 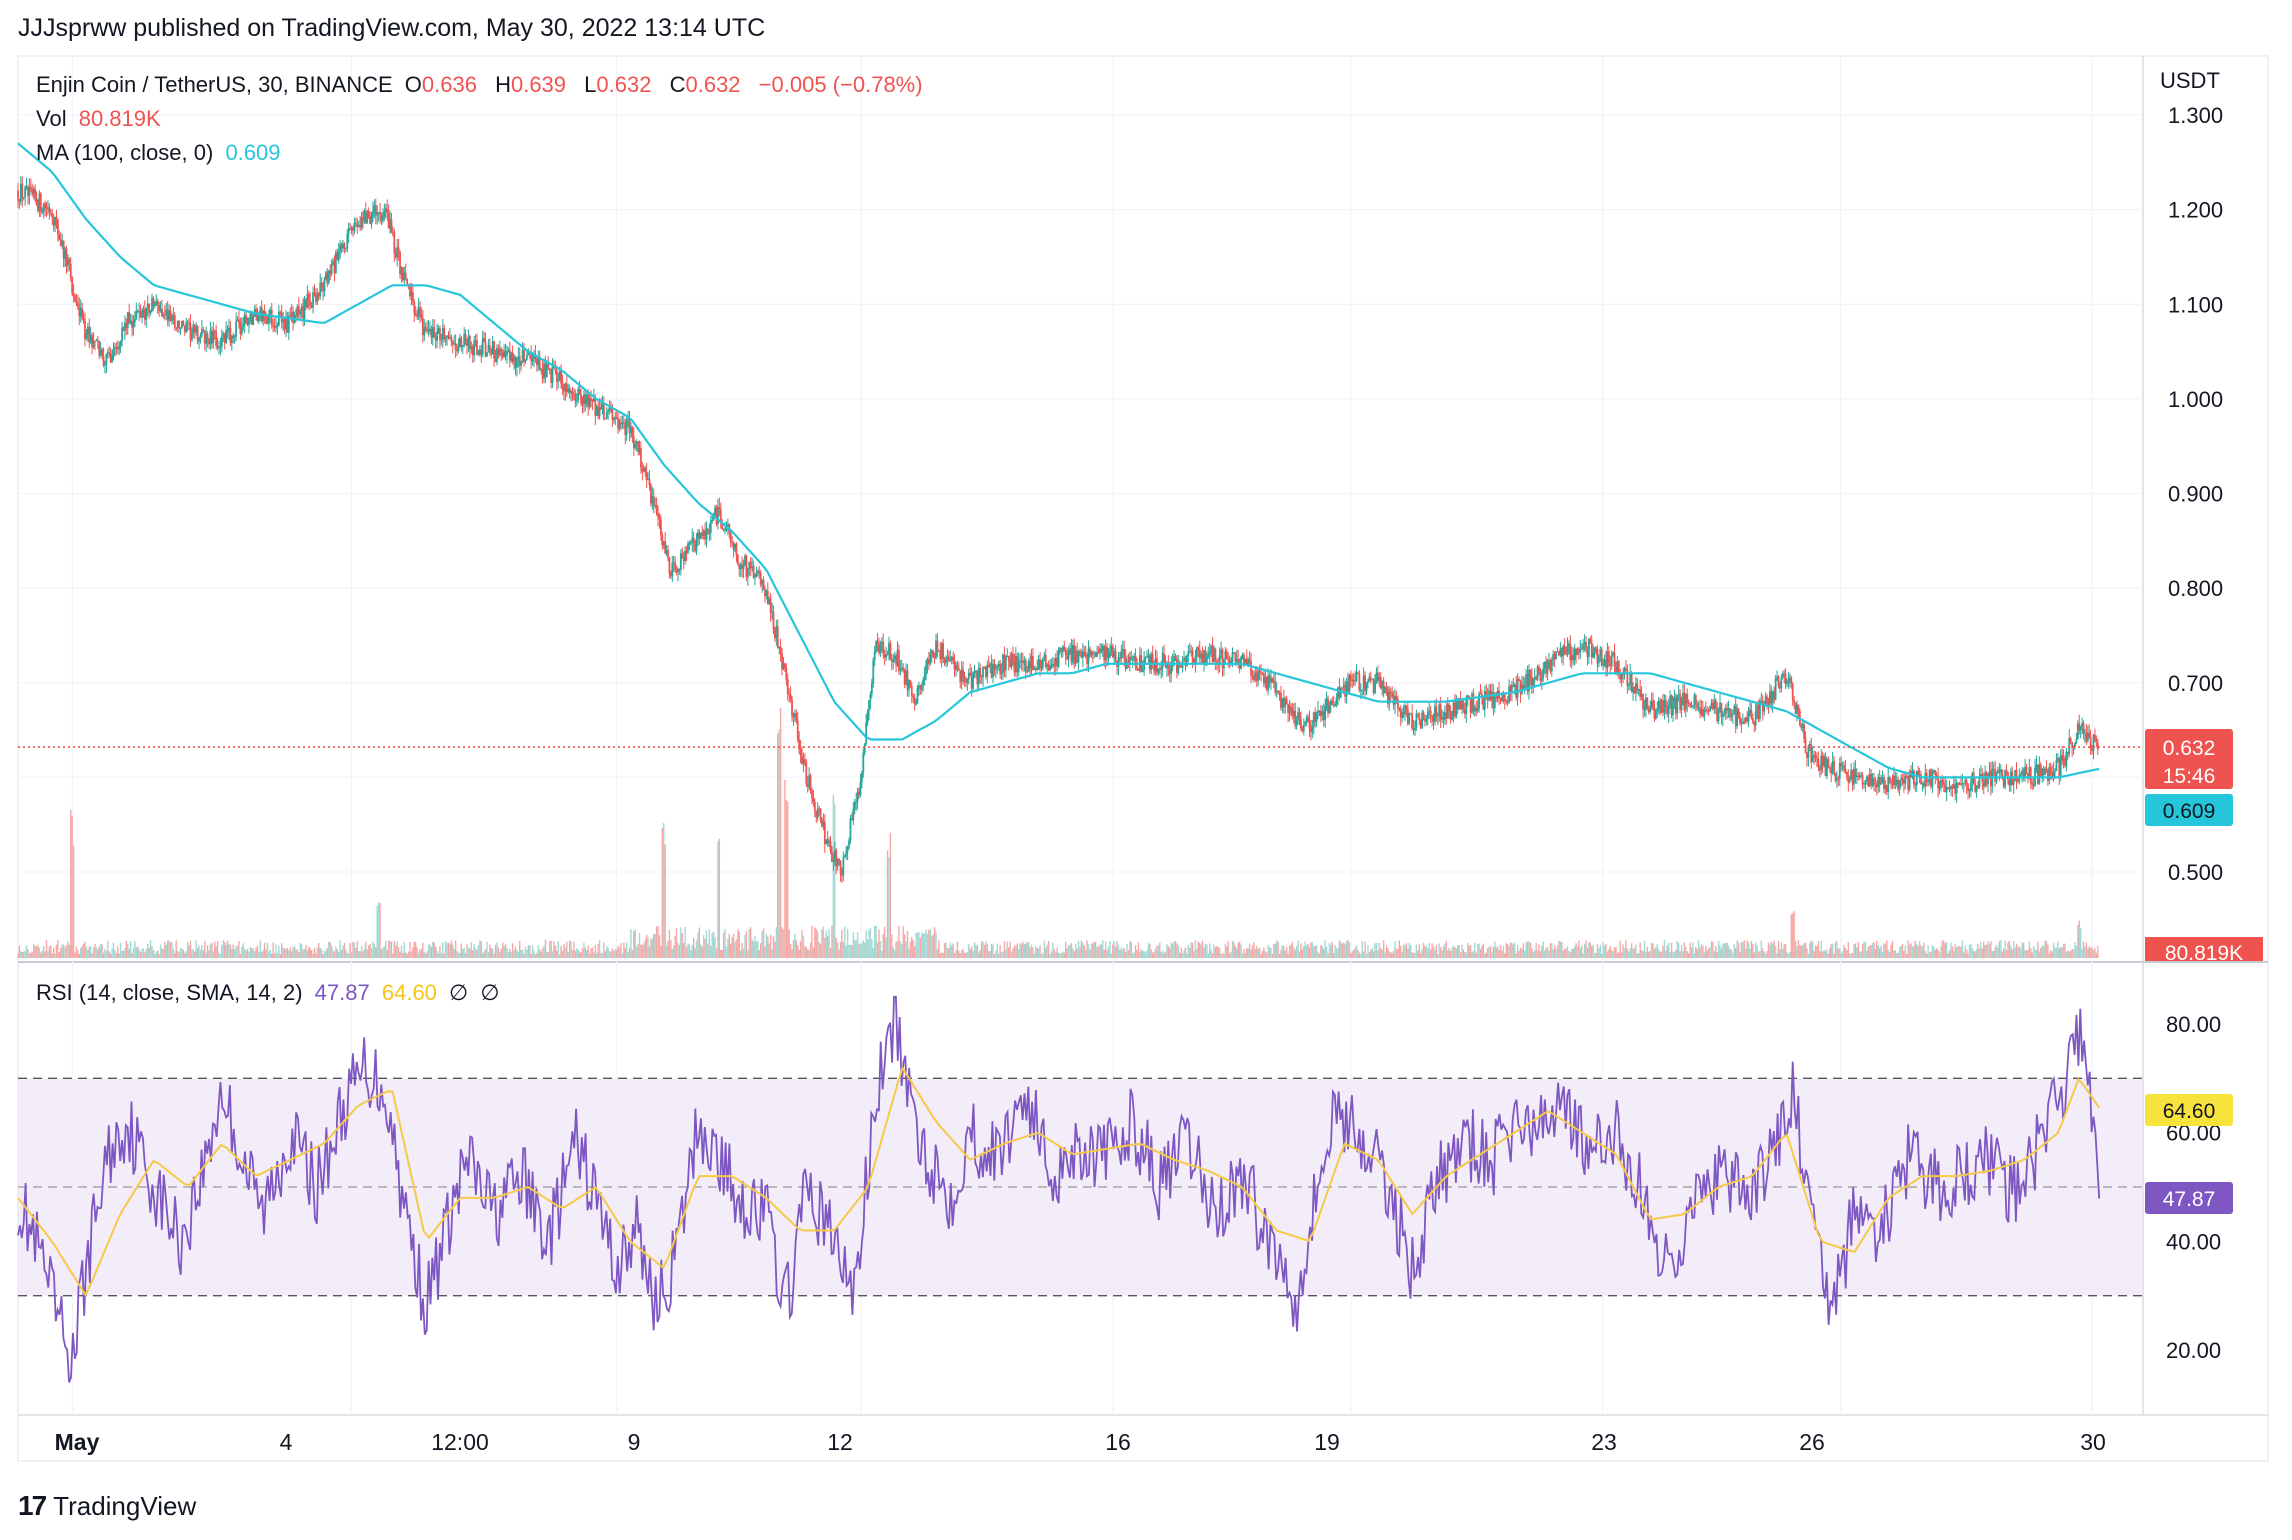 What do you see at coordinates (51, 118) in the screenshot?
I see `volume-label: Vol` at bounding box center [51, 118].